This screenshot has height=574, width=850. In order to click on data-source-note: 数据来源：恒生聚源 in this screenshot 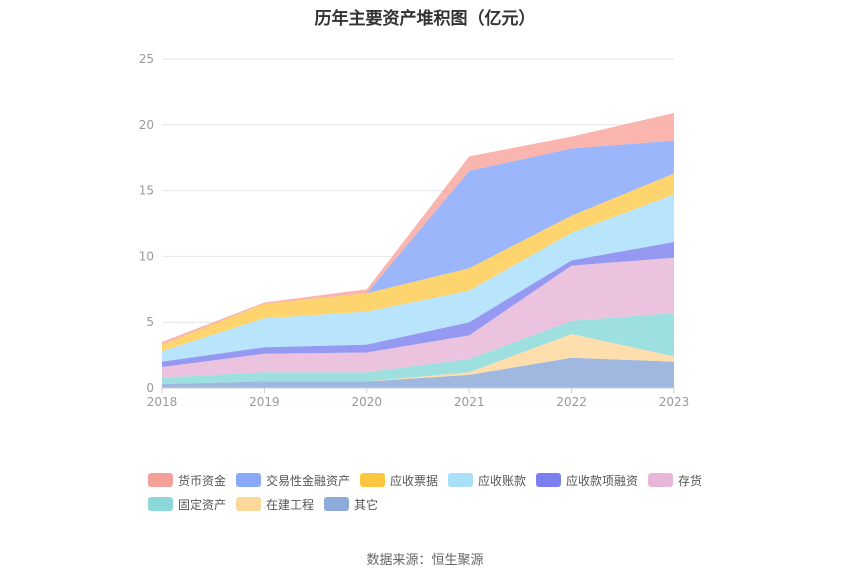, I will do `click(425, 560)`.